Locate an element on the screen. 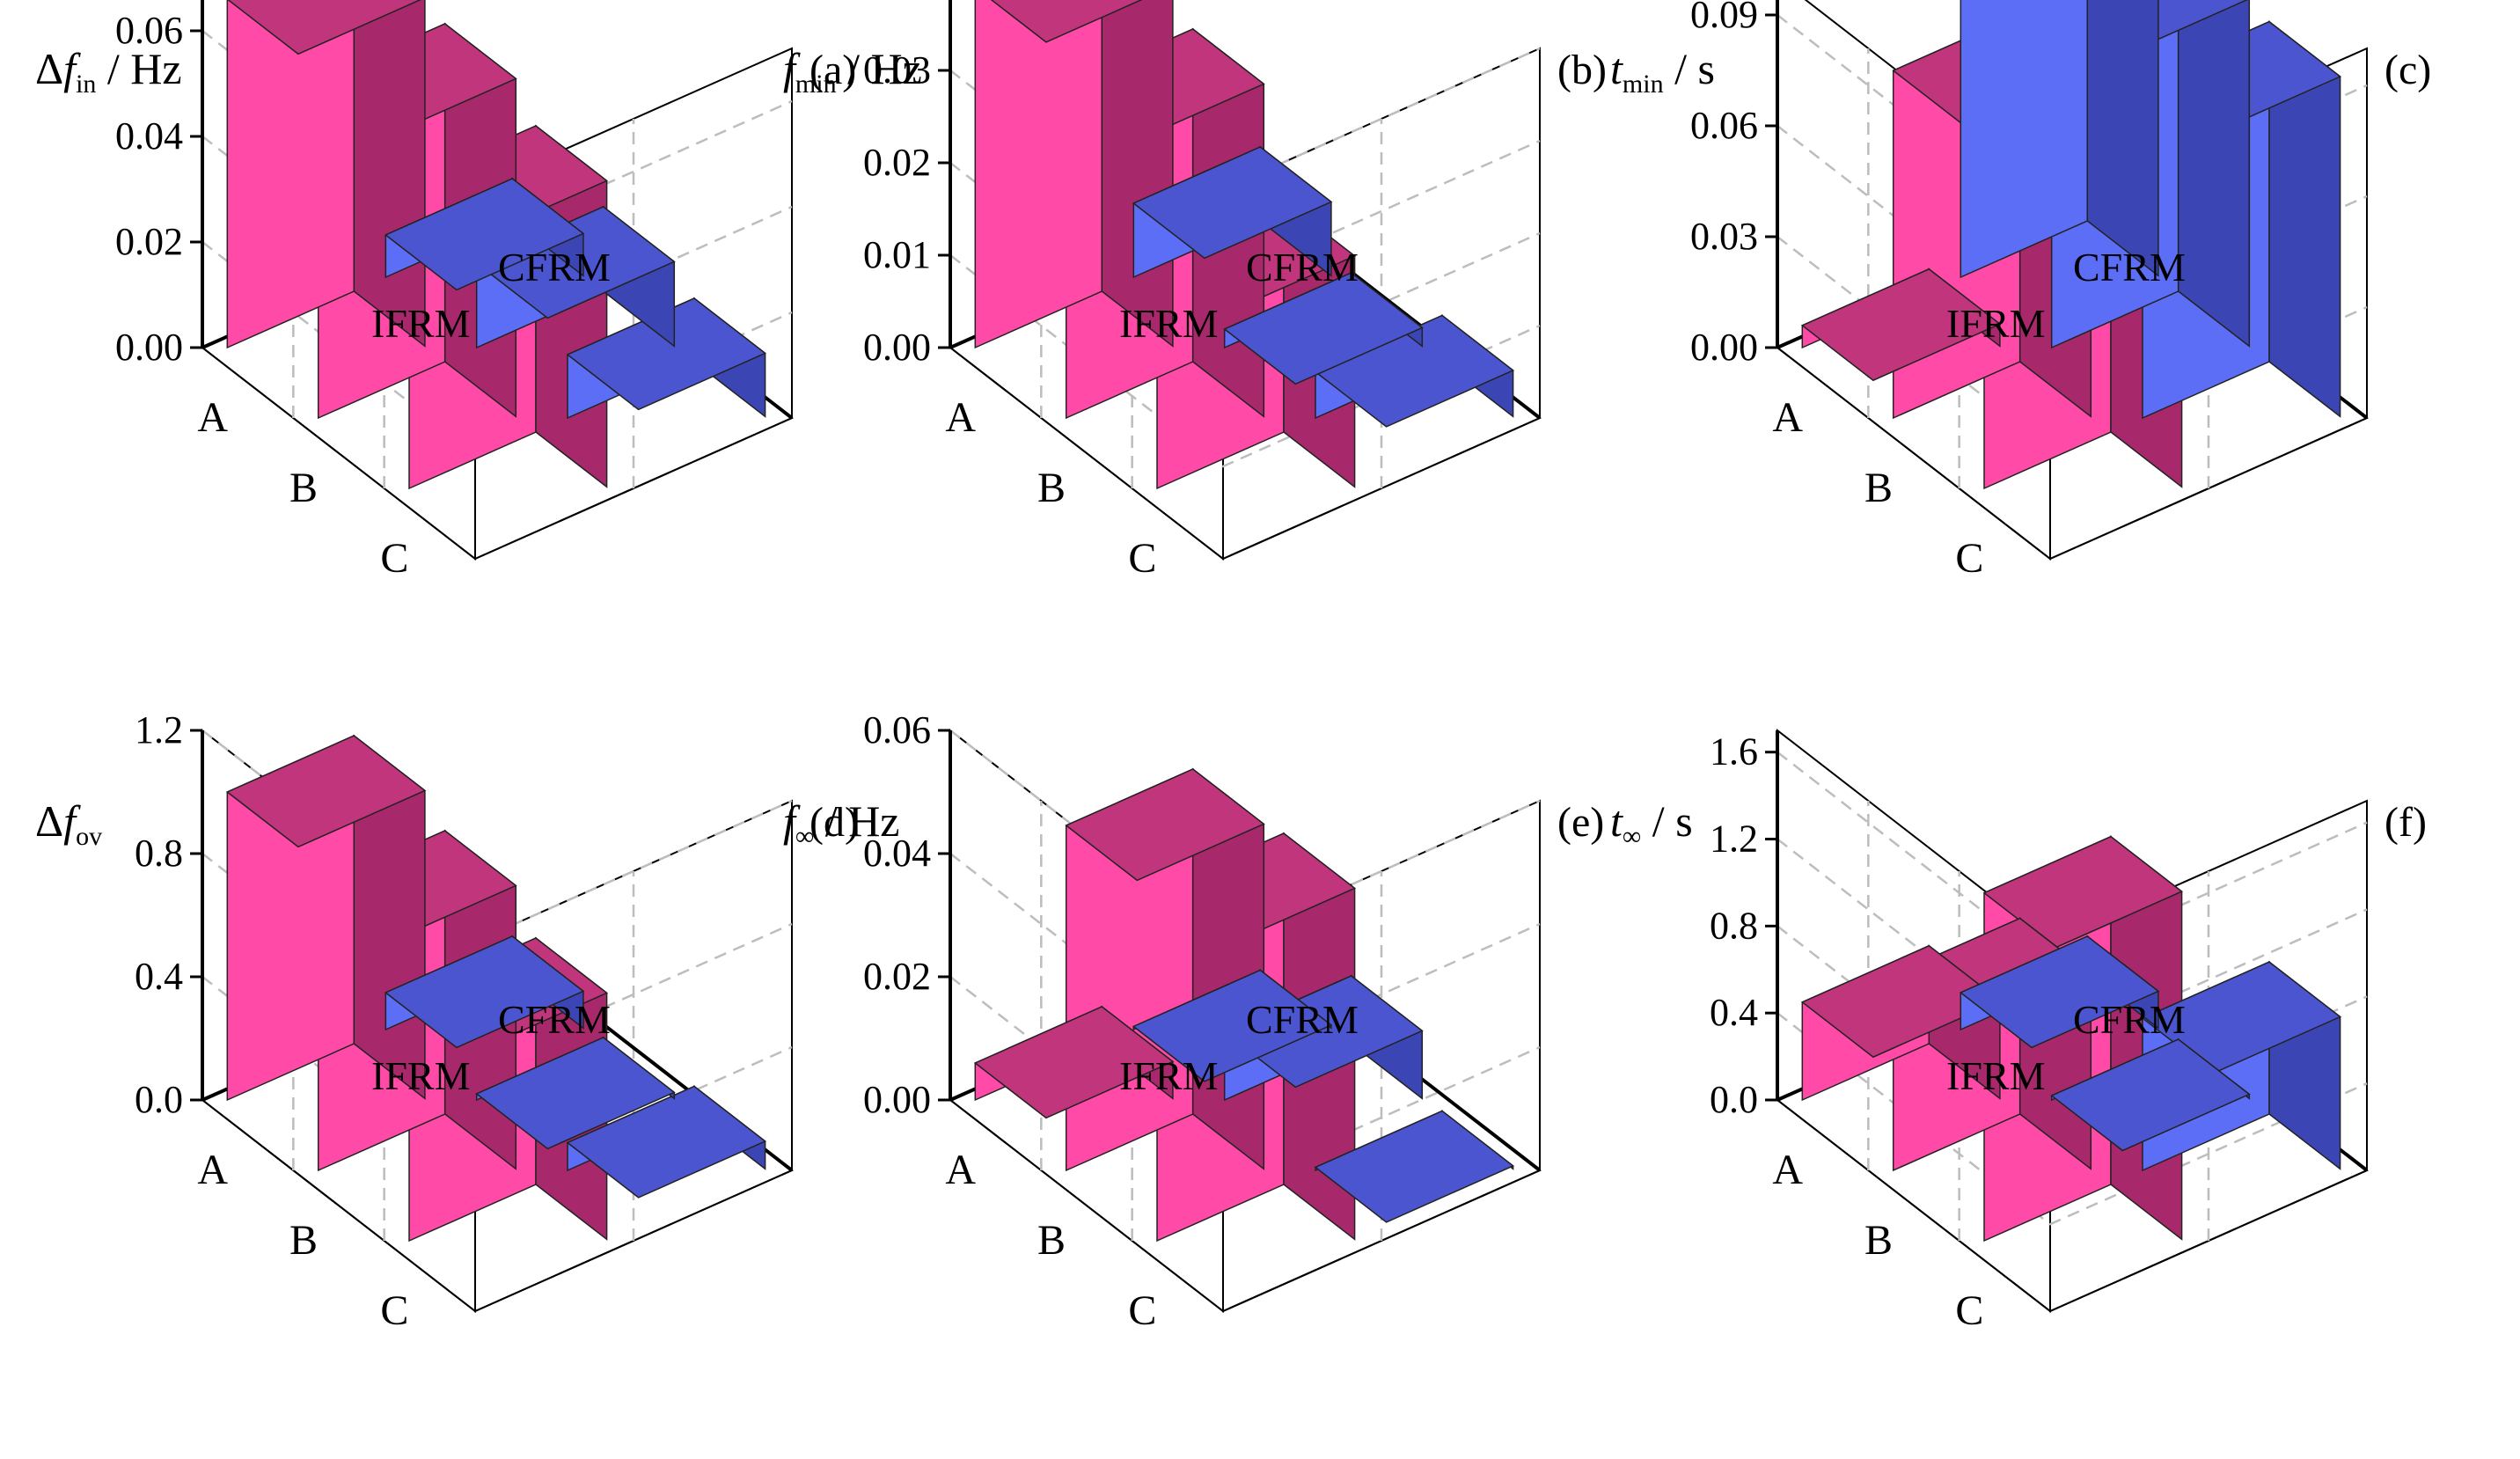 The height and width of the screenshot is (1459, 2520). panel-f: 0.0 0.4 0.8 1.2 1.6 A B C IFRM CFRM (f) t∞ / s is located at coordinates (2018, 1031).